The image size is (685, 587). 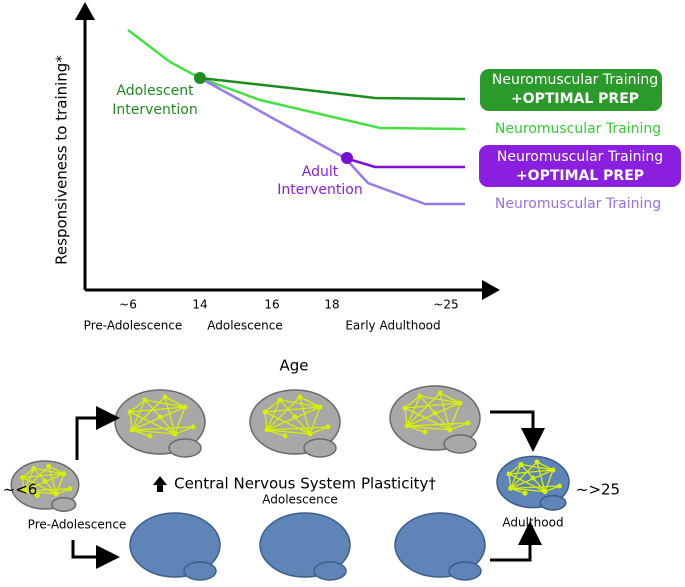 What do you see at coordinates (293, 366) in the screenshot?
I see `x-axis-label: Age` at bounding box center [293, 366].